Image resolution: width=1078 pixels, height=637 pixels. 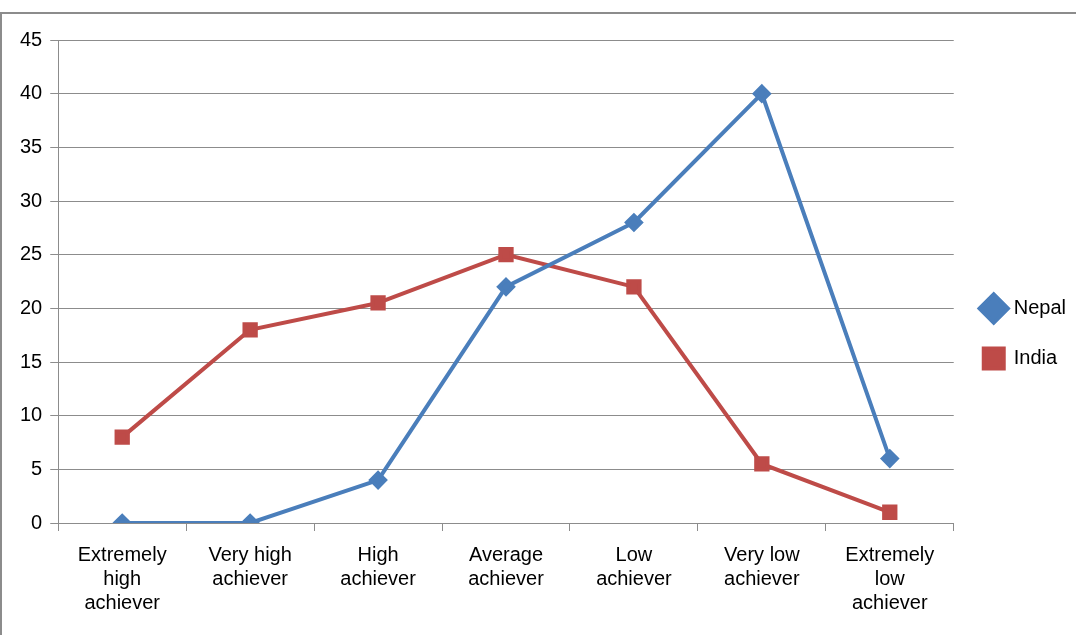 What do you see at coordinates (31, 199) in the screenshot?
I see `y-tick-label: 30` at bounding box center [31, 199].